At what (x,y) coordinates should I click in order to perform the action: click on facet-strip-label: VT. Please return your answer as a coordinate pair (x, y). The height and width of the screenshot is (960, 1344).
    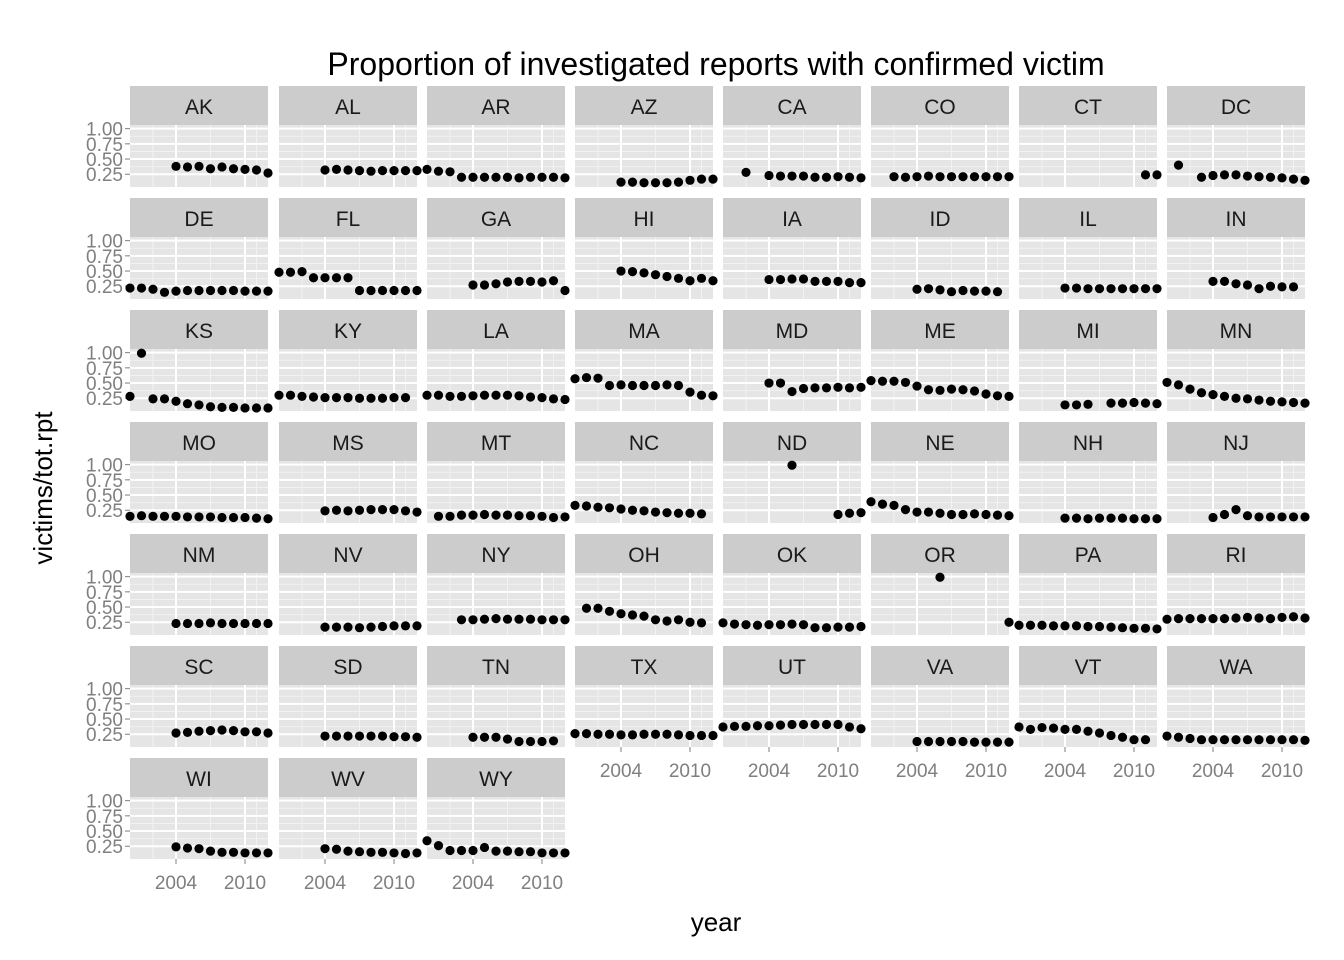
    Looking at the image, I should click on (1088, 667).